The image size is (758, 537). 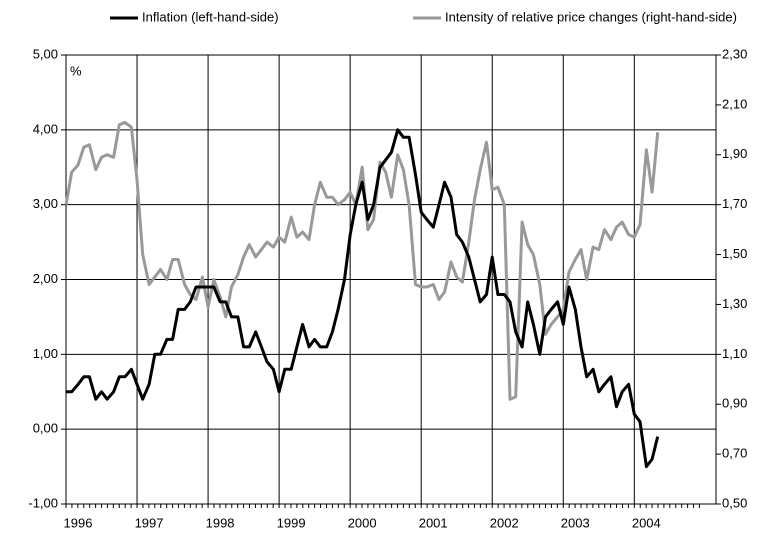 What do you see at coordinates (734, 153) in the screenshot?
I see `y2-tick-label: 1,90` at bounding box center [734, 153].